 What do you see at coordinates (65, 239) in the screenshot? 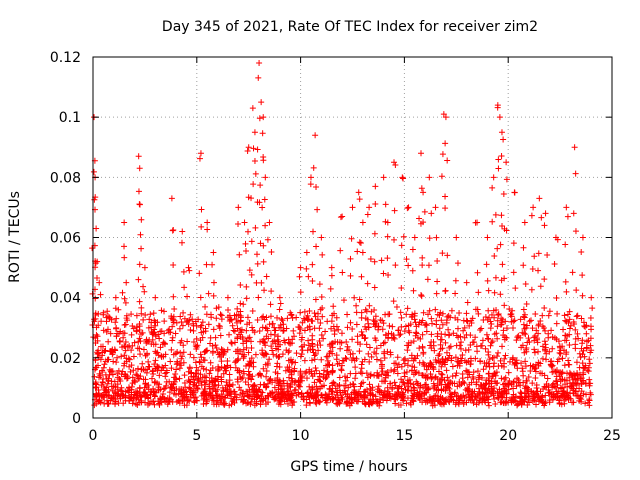
I see `y-tick-label: 0.06` at bounding box center [65, 239].